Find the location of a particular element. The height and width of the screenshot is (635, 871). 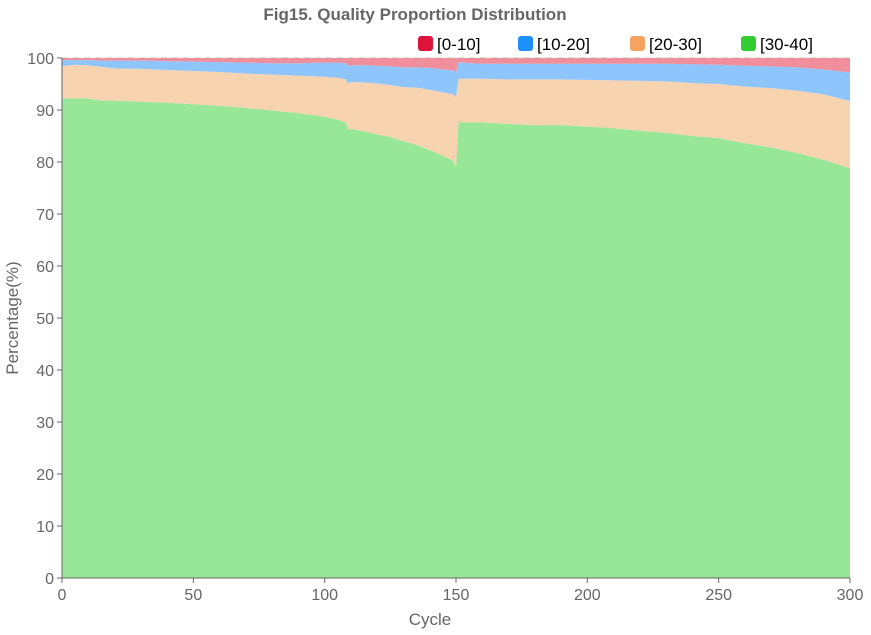

legend-label-[0-10]: [0-10] is located at coordinates (458, 44).